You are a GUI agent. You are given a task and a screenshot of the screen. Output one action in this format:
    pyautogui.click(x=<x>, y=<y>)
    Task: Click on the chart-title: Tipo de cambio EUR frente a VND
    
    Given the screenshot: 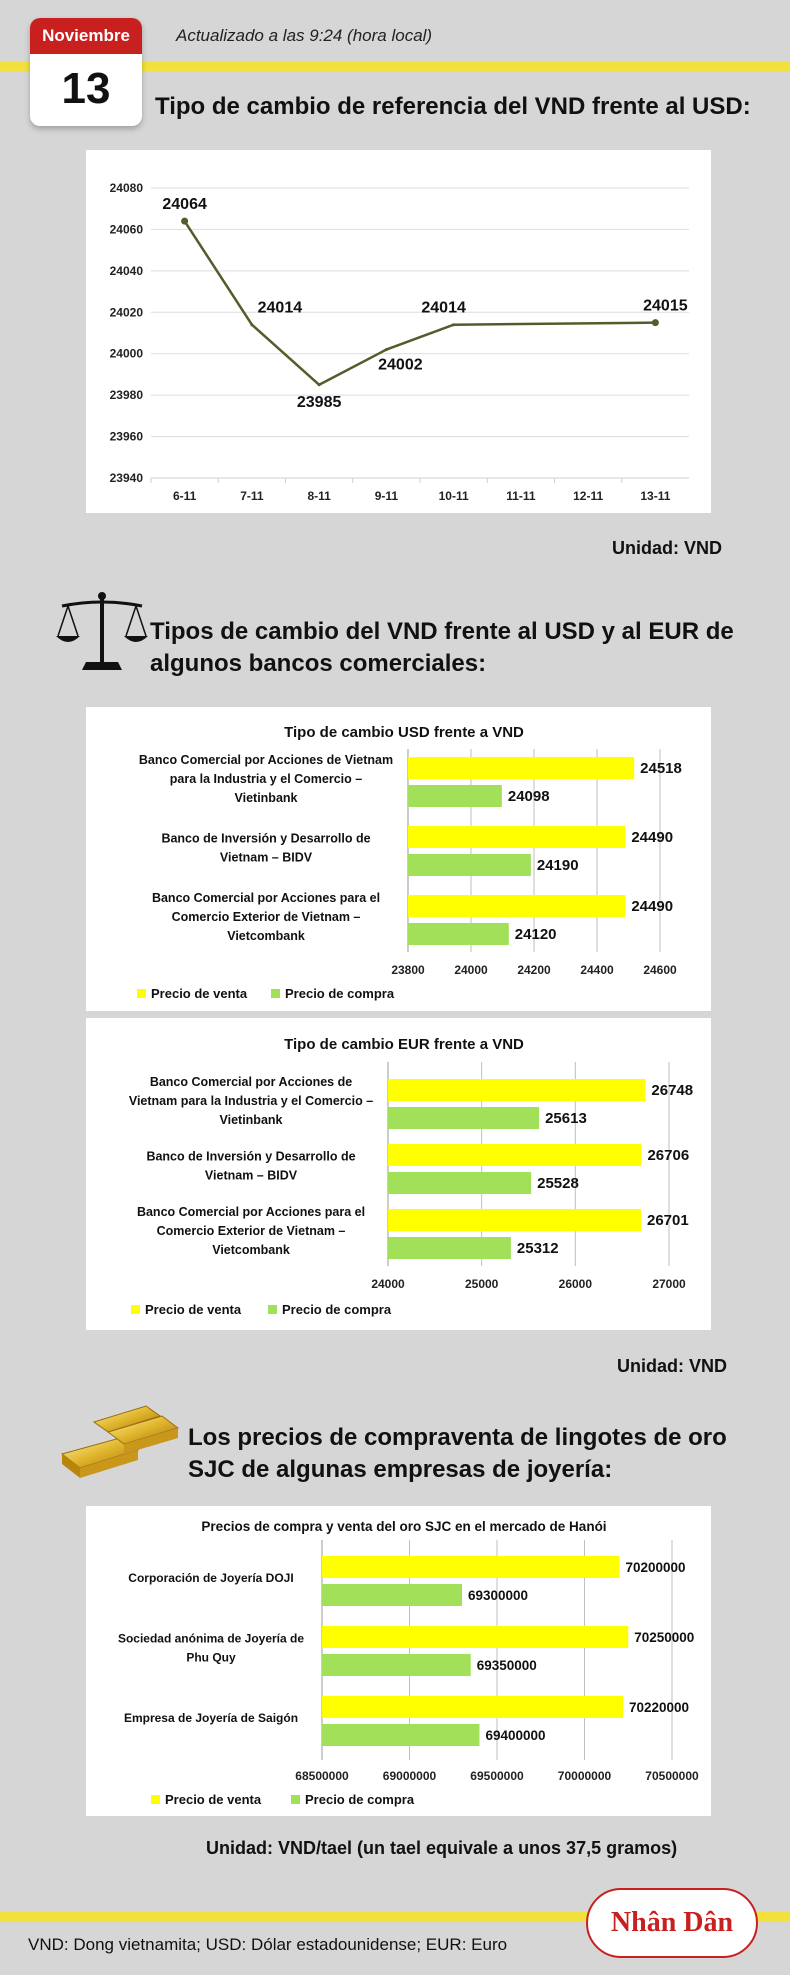 What is the action you would take?
    pyautogui.click(x=404, y=1044)
    